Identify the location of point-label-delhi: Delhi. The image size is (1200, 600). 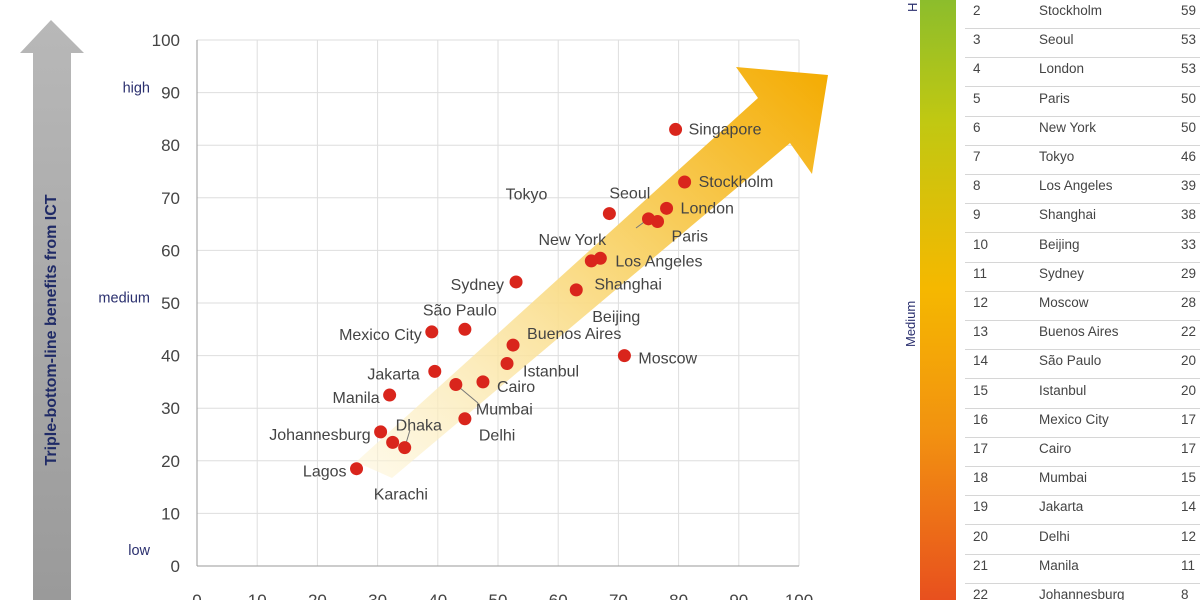
(497, 436).